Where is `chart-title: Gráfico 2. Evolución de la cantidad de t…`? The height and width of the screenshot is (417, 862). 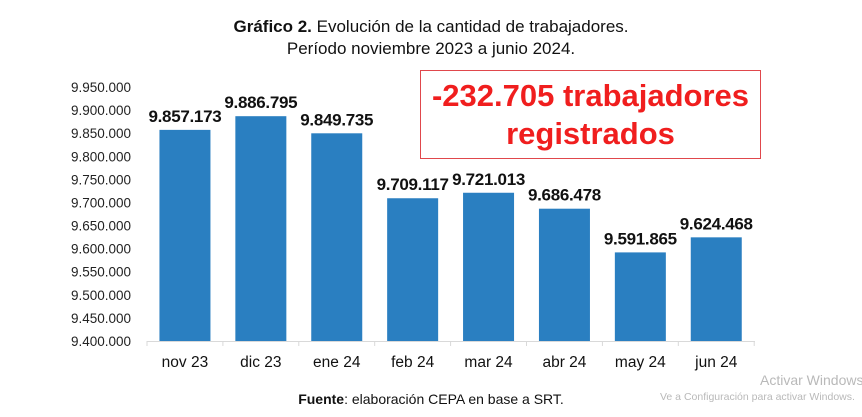
chart-title: Gráfico 2. Evolución de la cantidad de t… is located at coordinates (431, 38).